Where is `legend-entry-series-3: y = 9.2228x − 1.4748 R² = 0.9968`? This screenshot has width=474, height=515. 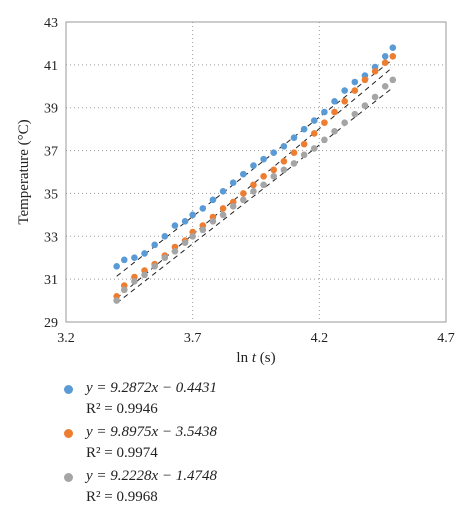 legend-entry-series-3: y = 9.2228x − 1.4748 R² = 0.9968 is located at coordinates (236, 490).